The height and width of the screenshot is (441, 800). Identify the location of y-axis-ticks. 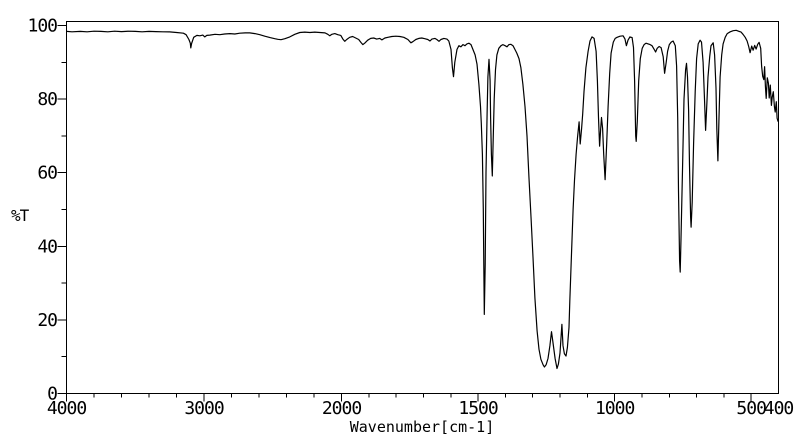
(62, 209).